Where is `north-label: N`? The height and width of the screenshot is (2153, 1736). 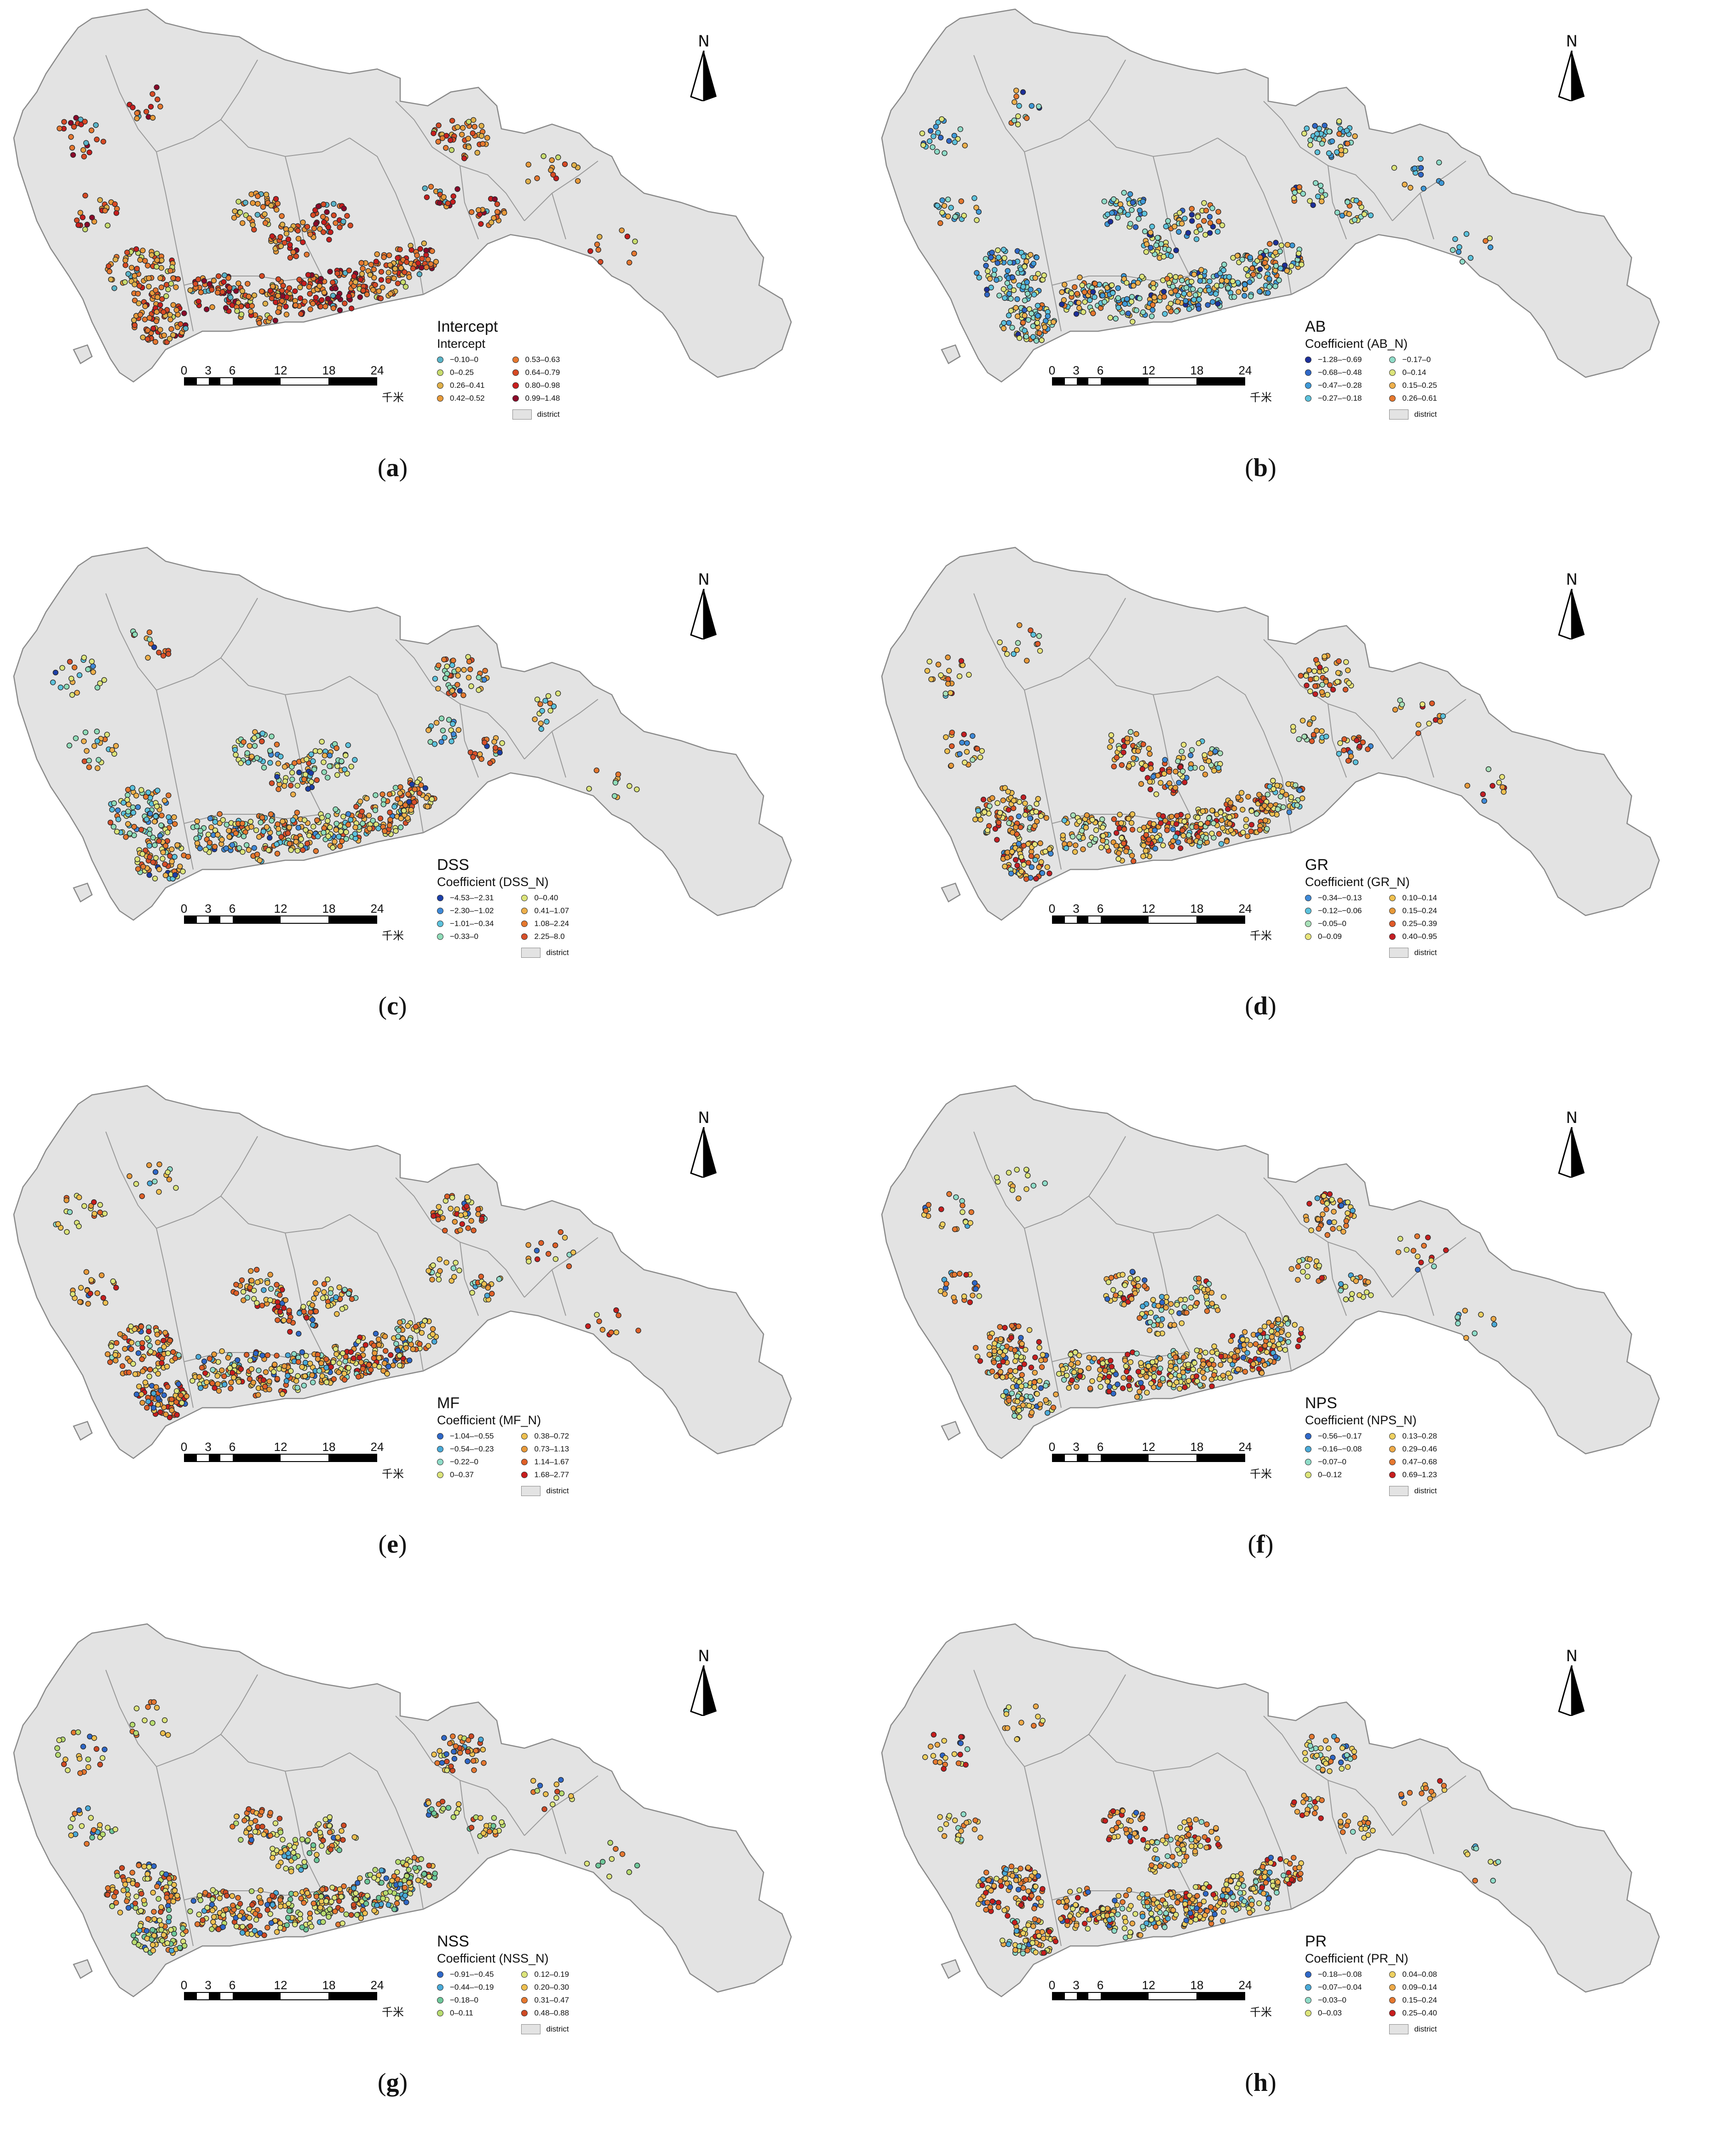
north-label: N is located at coordinates (1572, 41).